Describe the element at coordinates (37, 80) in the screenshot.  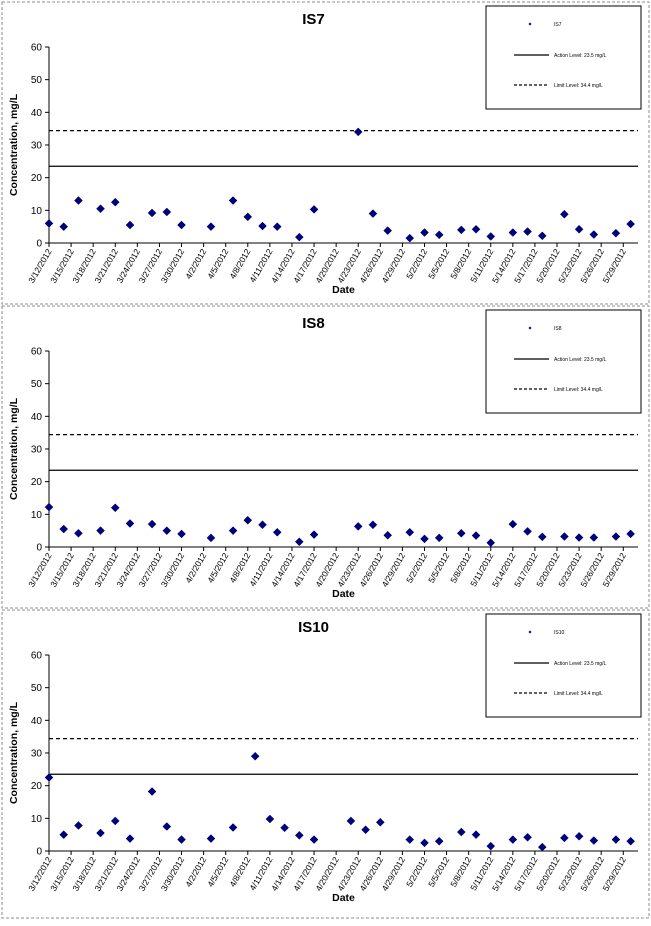
I see `y-tick-label: 50` at that location.